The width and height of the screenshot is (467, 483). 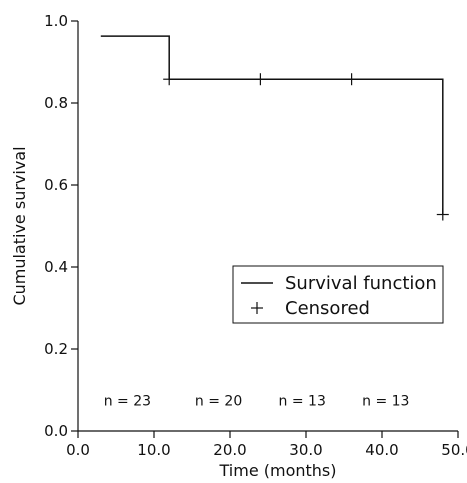 What do you see at coordinates (257, 308) in the screenshot?
I see `legend-plus-swatch` at bounding box center [257, 308].